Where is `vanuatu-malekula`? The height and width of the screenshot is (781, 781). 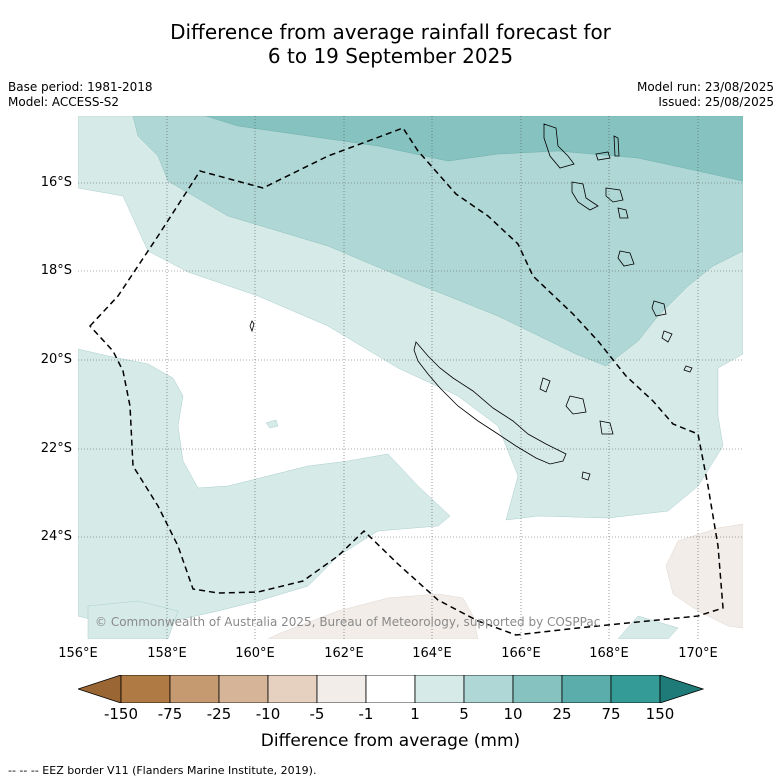 vanuatu-malekula is located at coordinates (585, 196).